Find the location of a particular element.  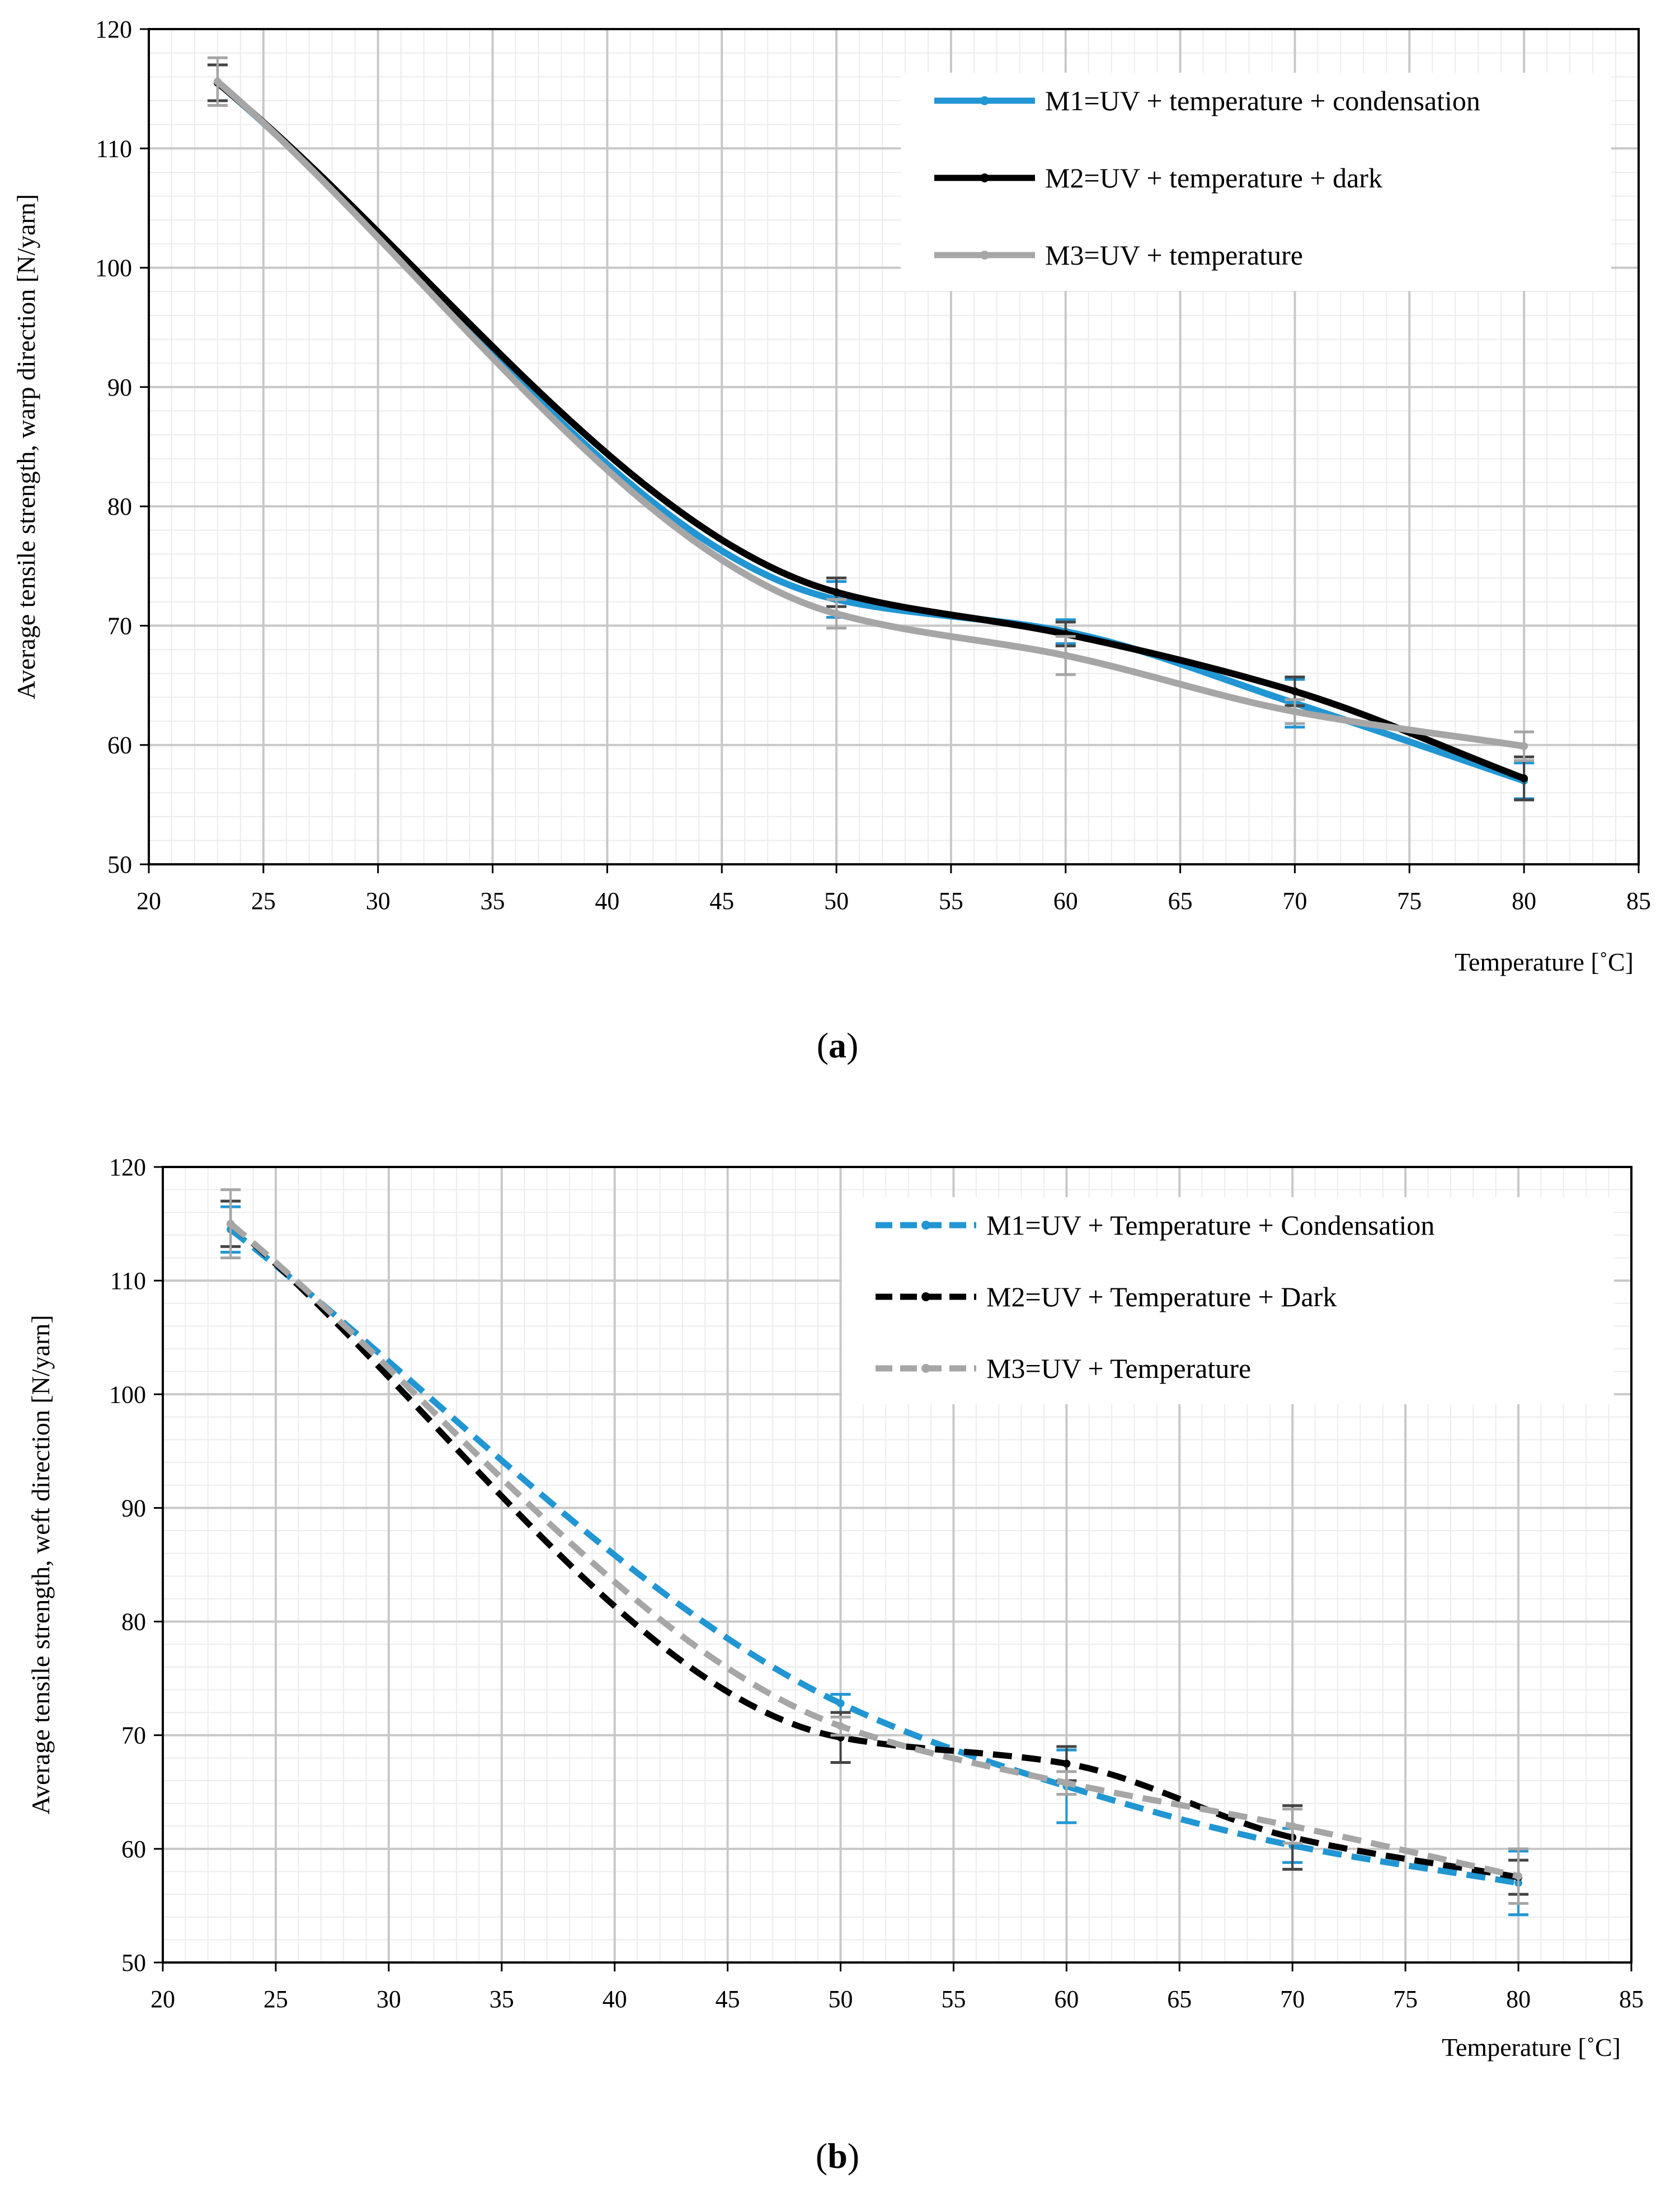

legend-label: M2=UV + temperature + dark is located at coordinates (1213, 178).